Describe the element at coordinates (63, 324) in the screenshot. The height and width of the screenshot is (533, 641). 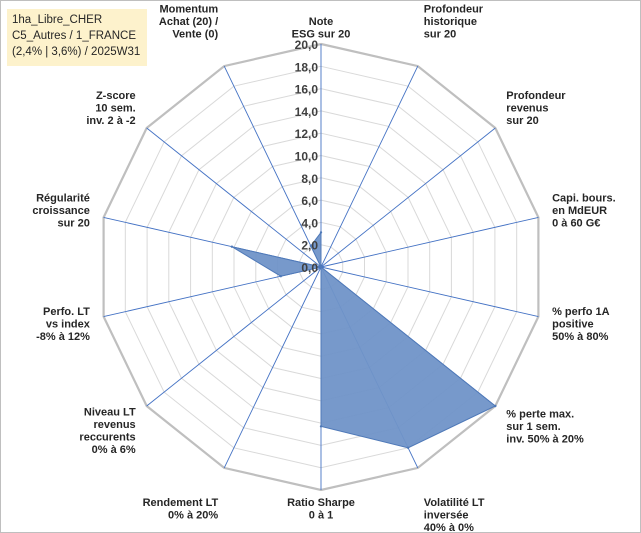
I see `axis-label: Perfo. LT vs index -8% à 12%` at that location.